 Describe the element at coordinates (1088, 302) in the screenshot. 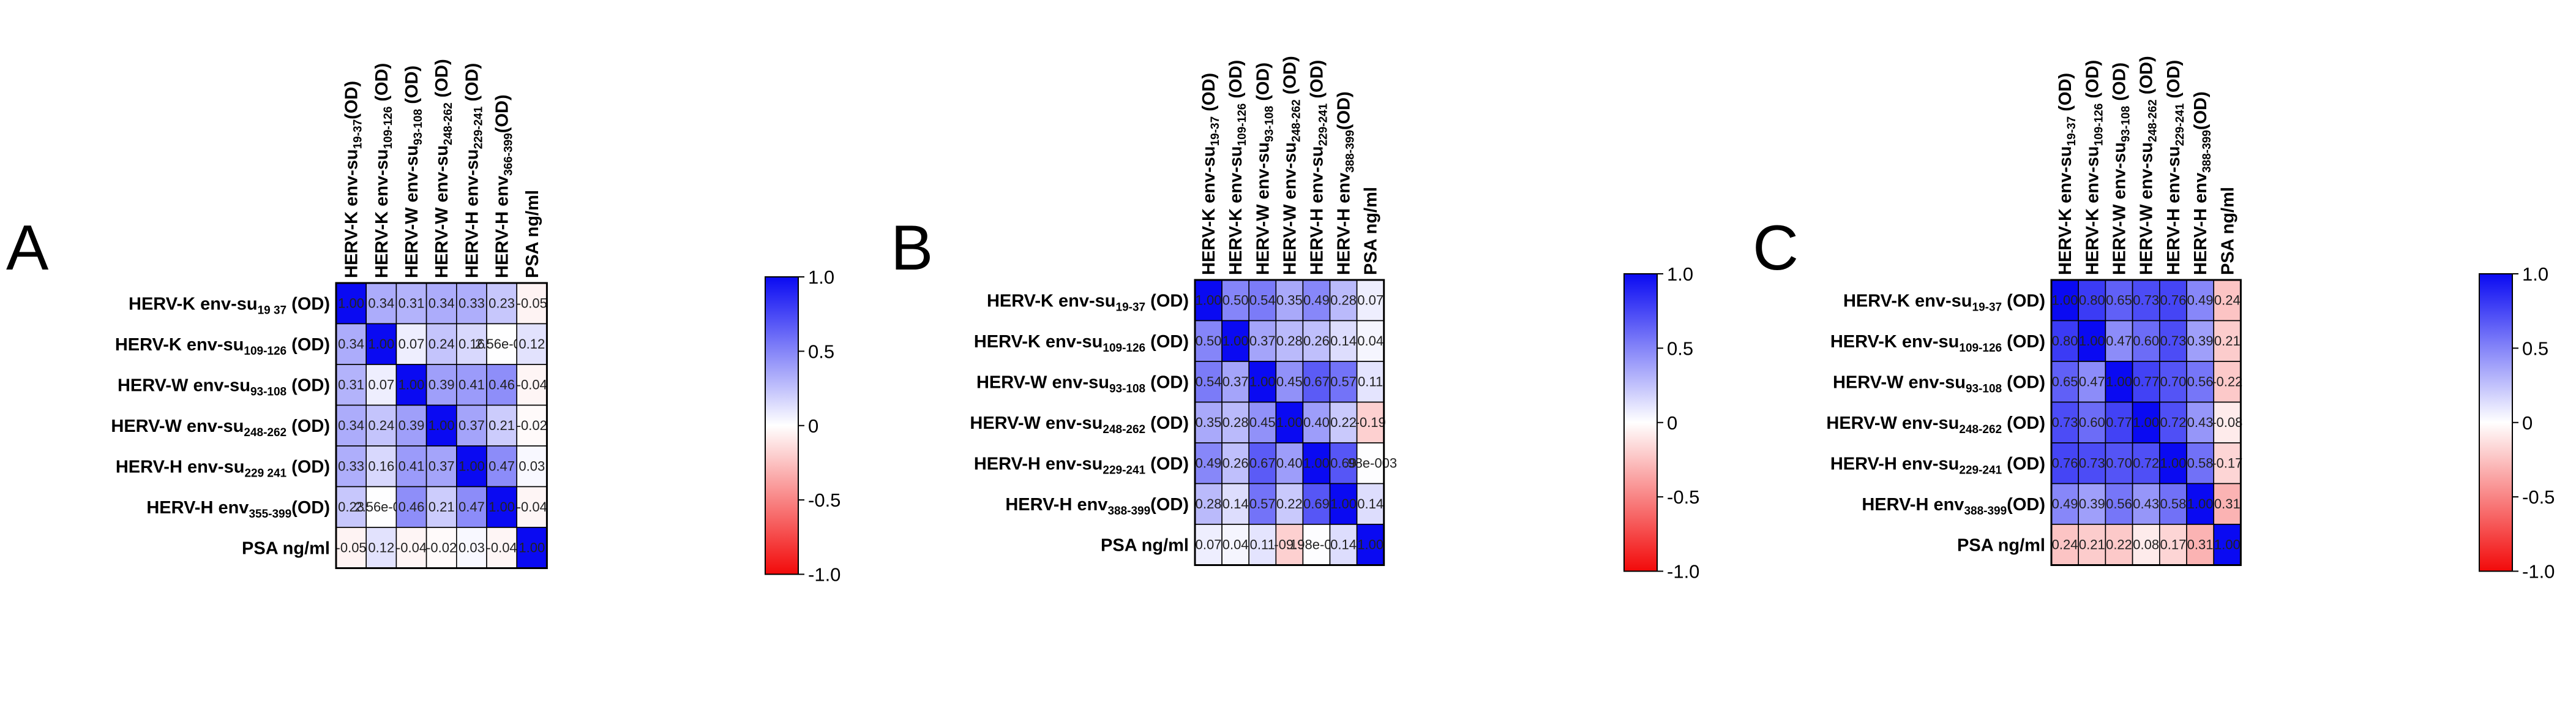

I see `row-label: HERV-K env-su19-37 (OD)` at that location.